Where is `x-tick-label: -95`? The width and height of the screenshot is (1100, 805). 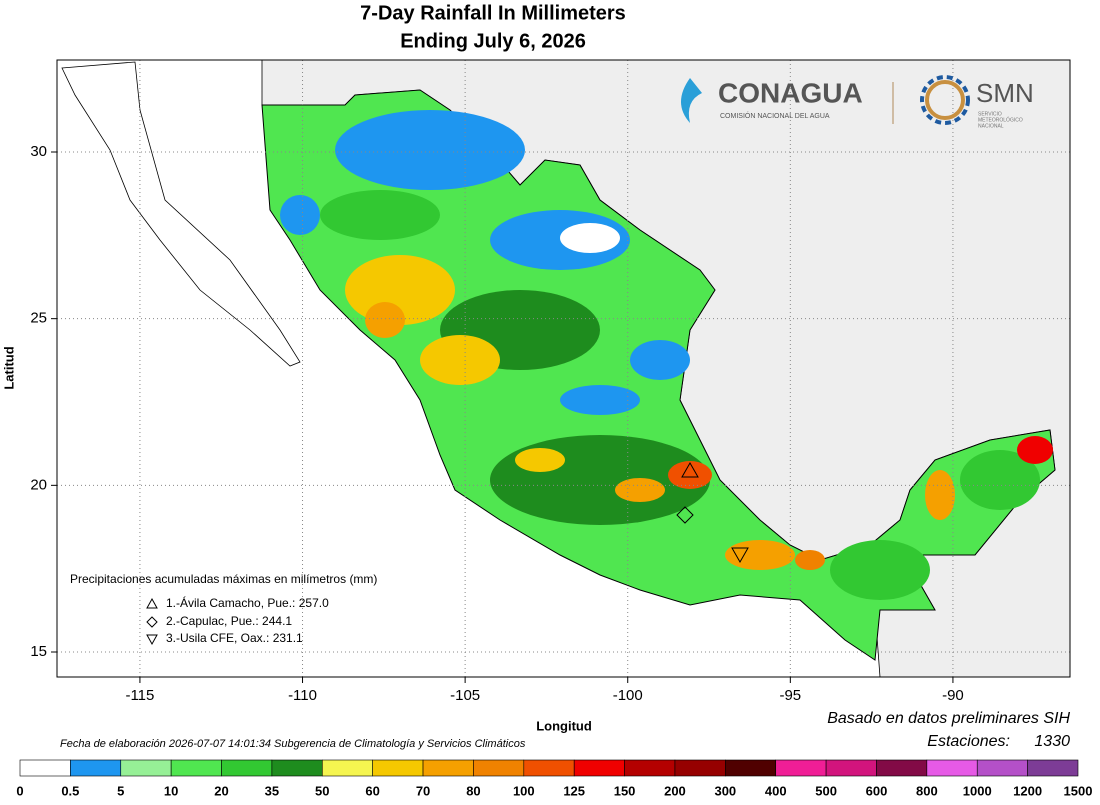 x-tick-label: -95 is located at coordinates (790, 695).